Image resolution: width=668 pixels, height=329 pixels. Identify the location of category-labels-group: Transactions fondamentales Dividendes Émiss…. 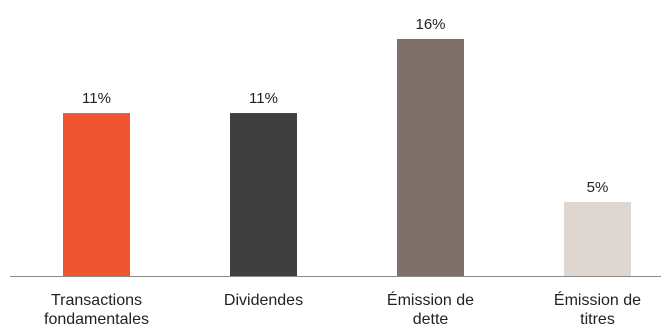
(342, 309).